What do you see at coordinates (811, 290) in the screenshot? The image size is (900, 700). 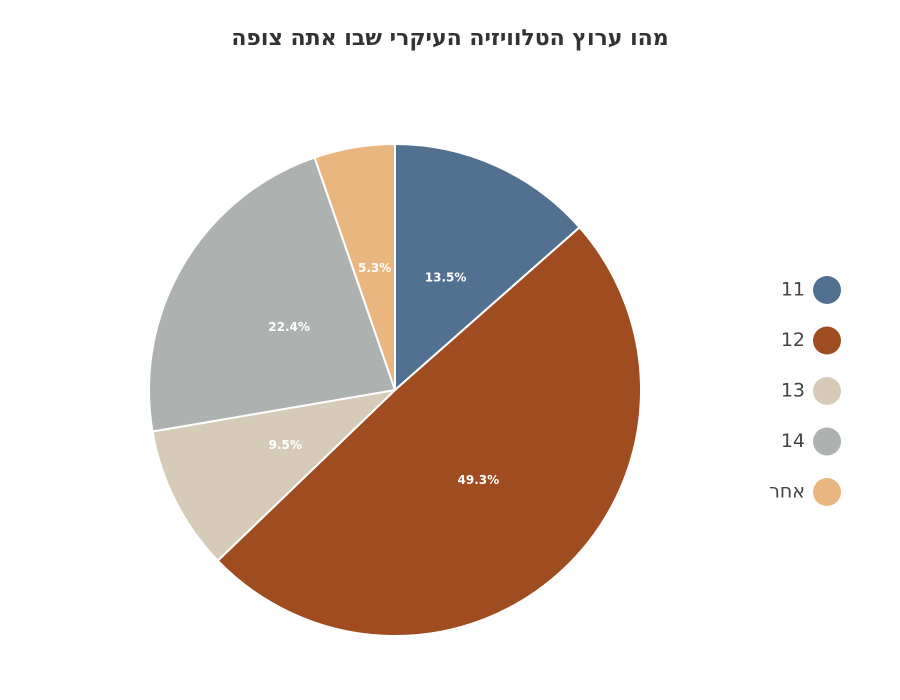 I see `legend-item: 11` at bounding box center [811, 290].